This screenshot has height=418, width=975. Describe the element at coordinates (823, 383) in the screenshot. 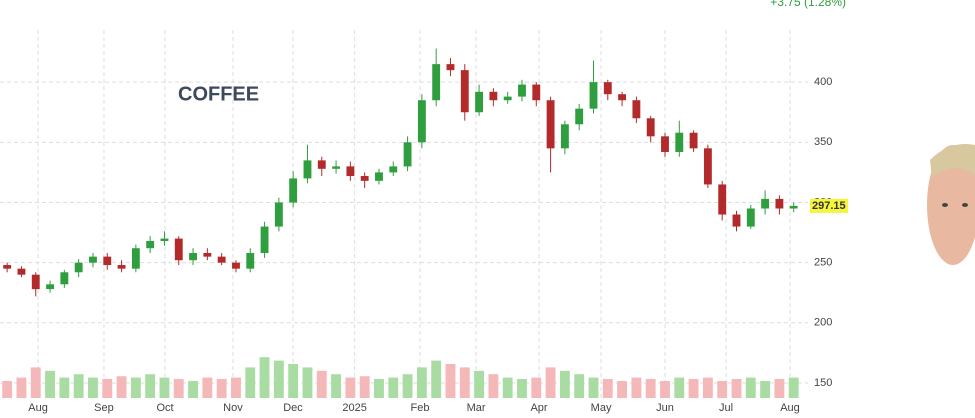

I see `y-tick-label: 150` at that location.